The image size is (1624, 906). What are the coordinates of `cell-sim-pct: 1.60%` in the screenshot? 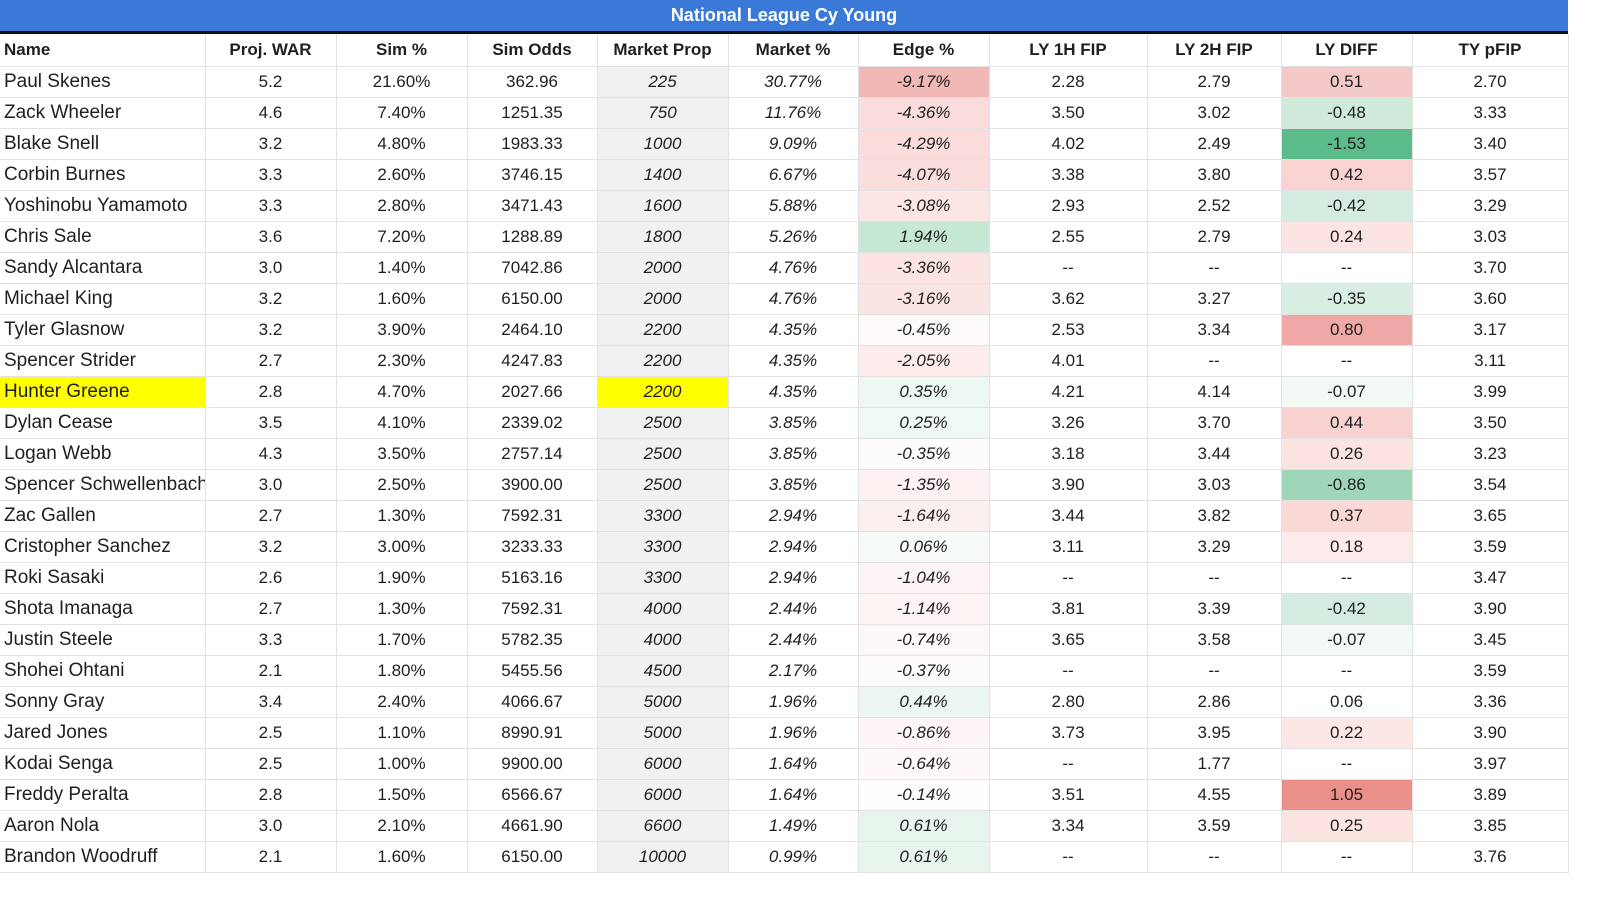 It's located at (402, 299).